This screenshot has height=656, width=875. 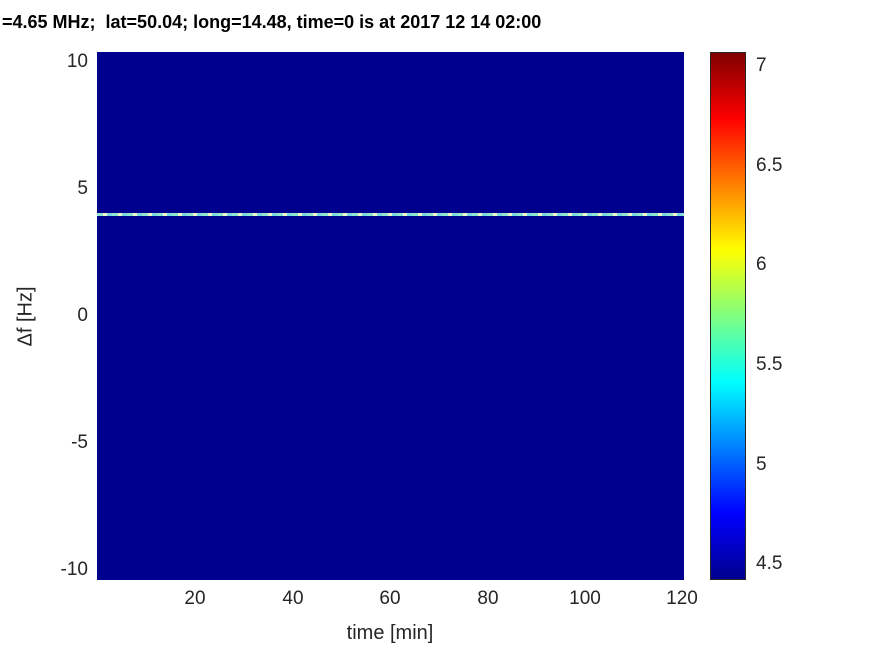 What do you see at coordinates (79, 442) in the screenshot?
I see `y-tick-label: -5` at bounding box center [79, 442].